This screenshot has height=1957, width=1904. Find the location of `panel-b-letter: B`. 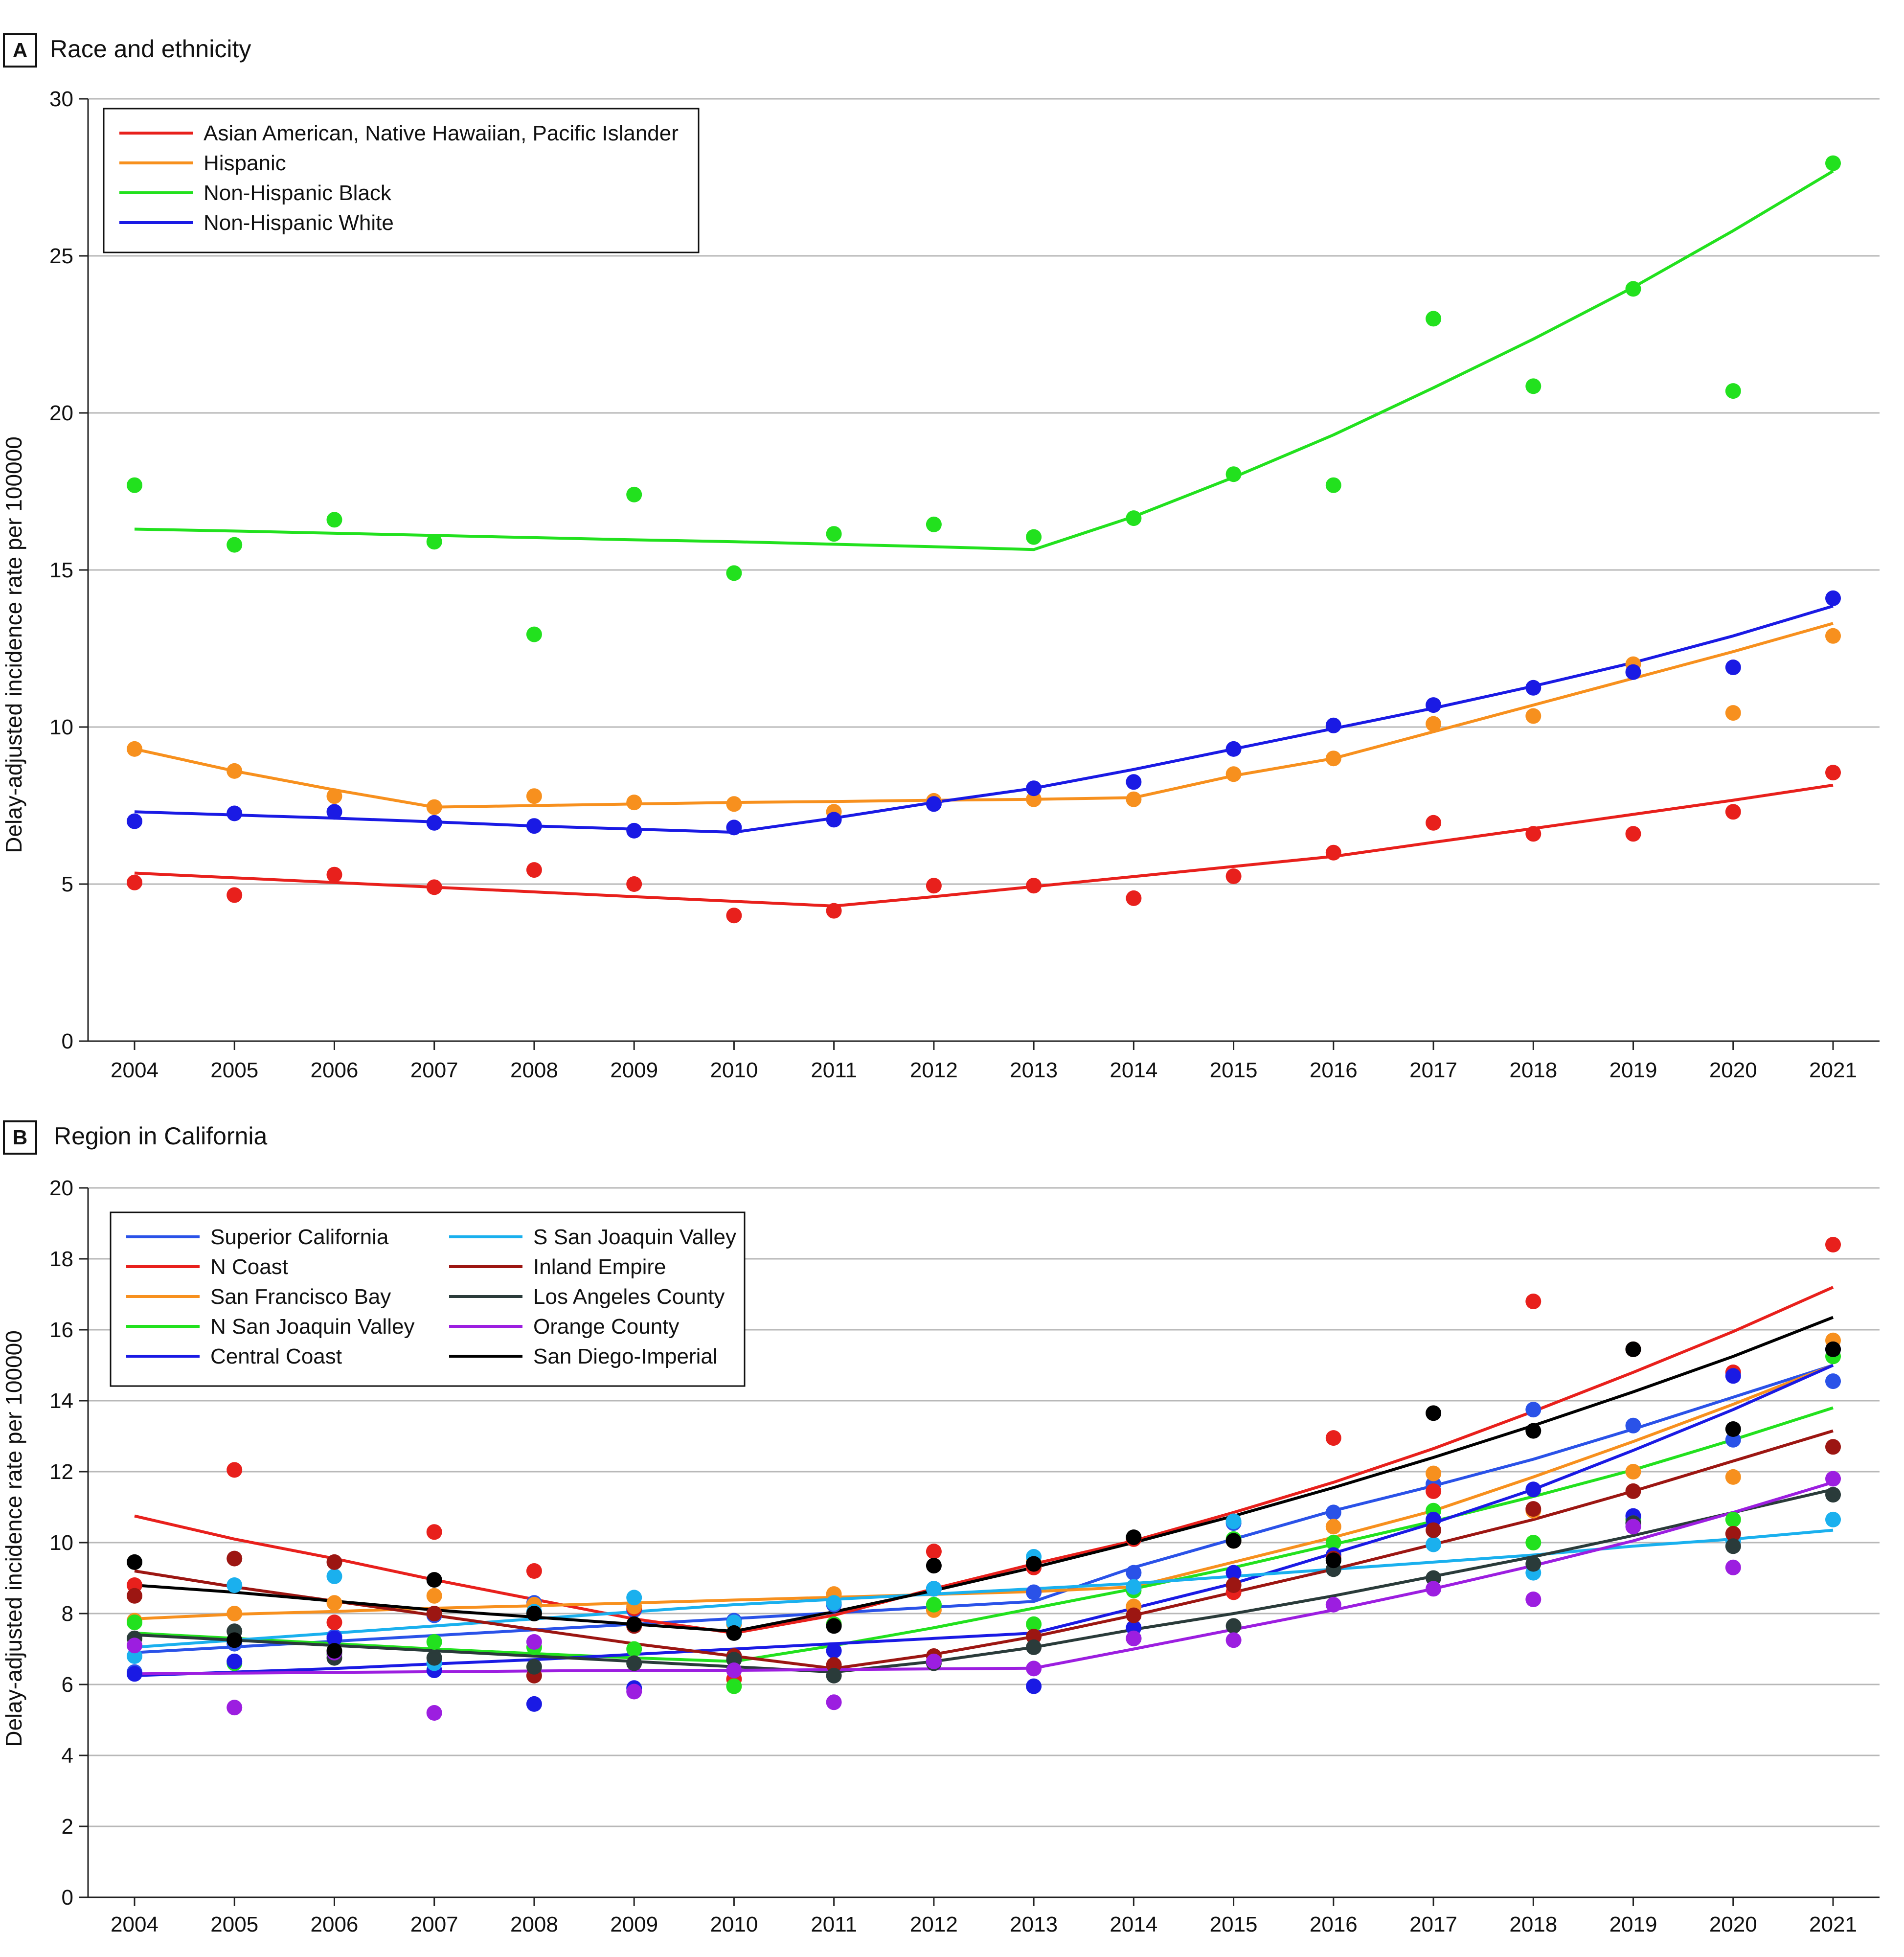

panel-b-letter: B is located at coordinates (20, 1137).